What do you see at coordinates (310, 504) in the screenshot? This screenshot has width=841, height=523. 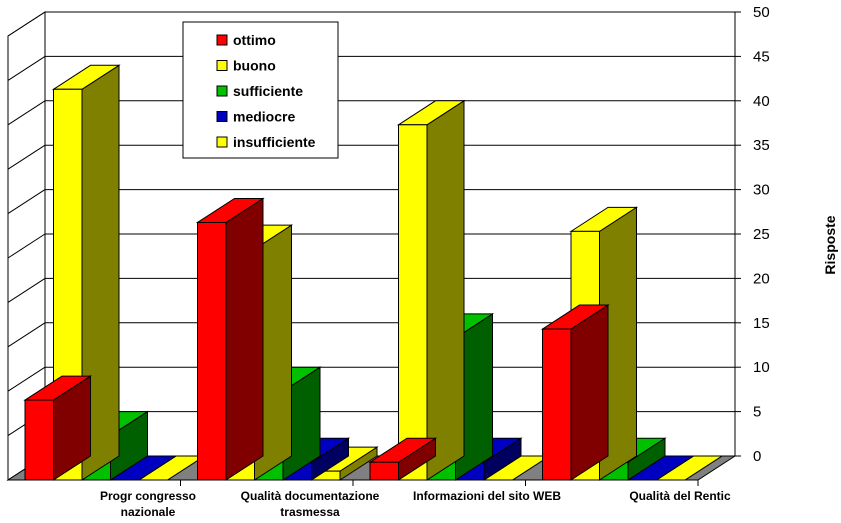 I see `x-tick-label: Qualità documentazione trasmessa` at bounding box center [310, 504].